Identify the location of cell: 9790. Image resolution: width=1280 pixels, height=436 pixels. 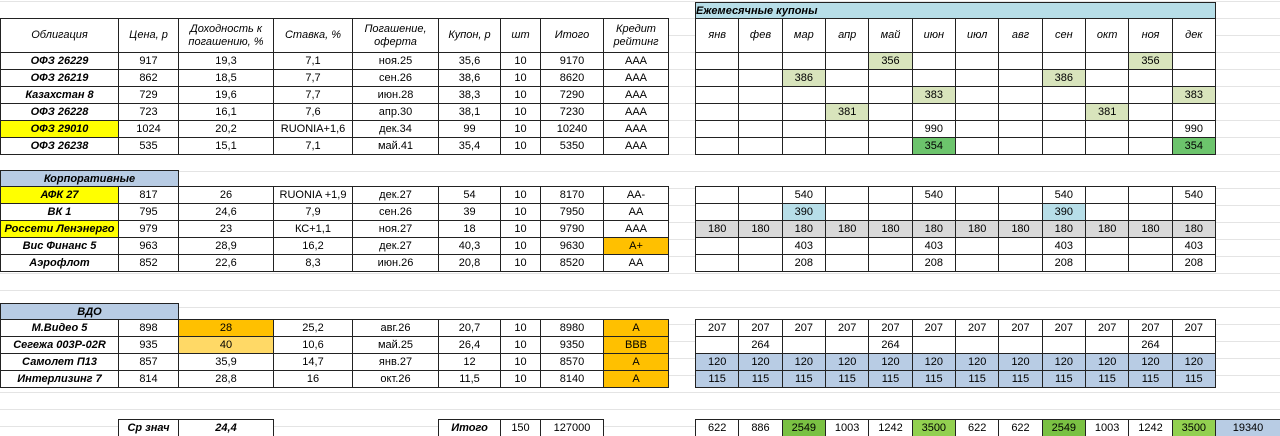
(572, 229).